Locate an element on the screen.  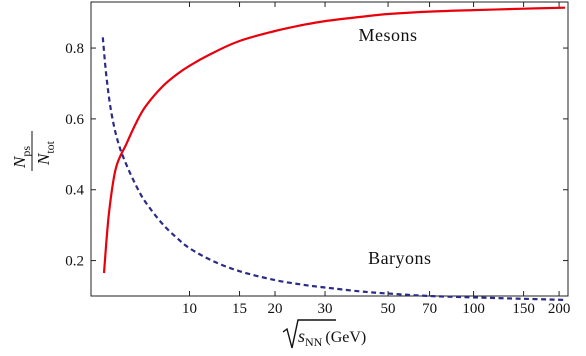
x-tick-label: 30 is located at coordinates (325, 309).